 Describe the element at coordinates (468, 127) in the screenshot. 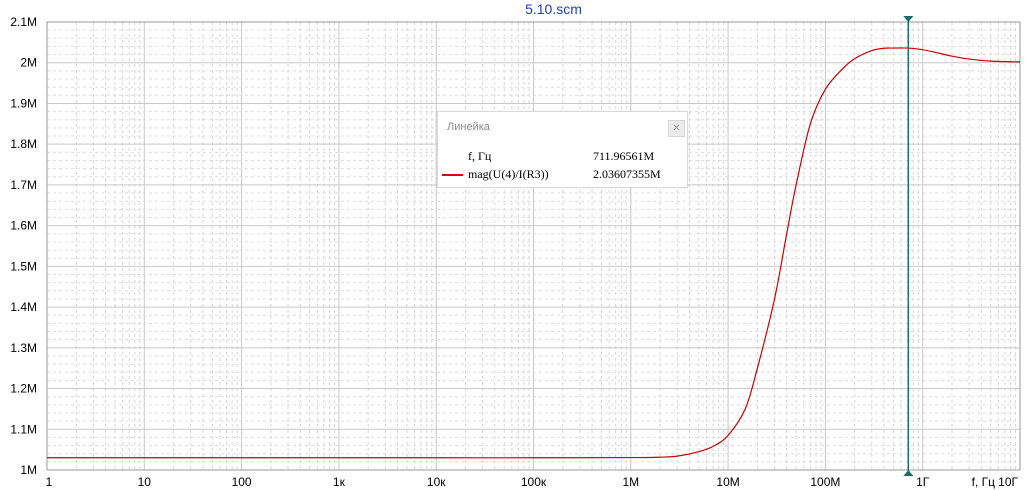

I see `ruler-title: Линейка` at that location.